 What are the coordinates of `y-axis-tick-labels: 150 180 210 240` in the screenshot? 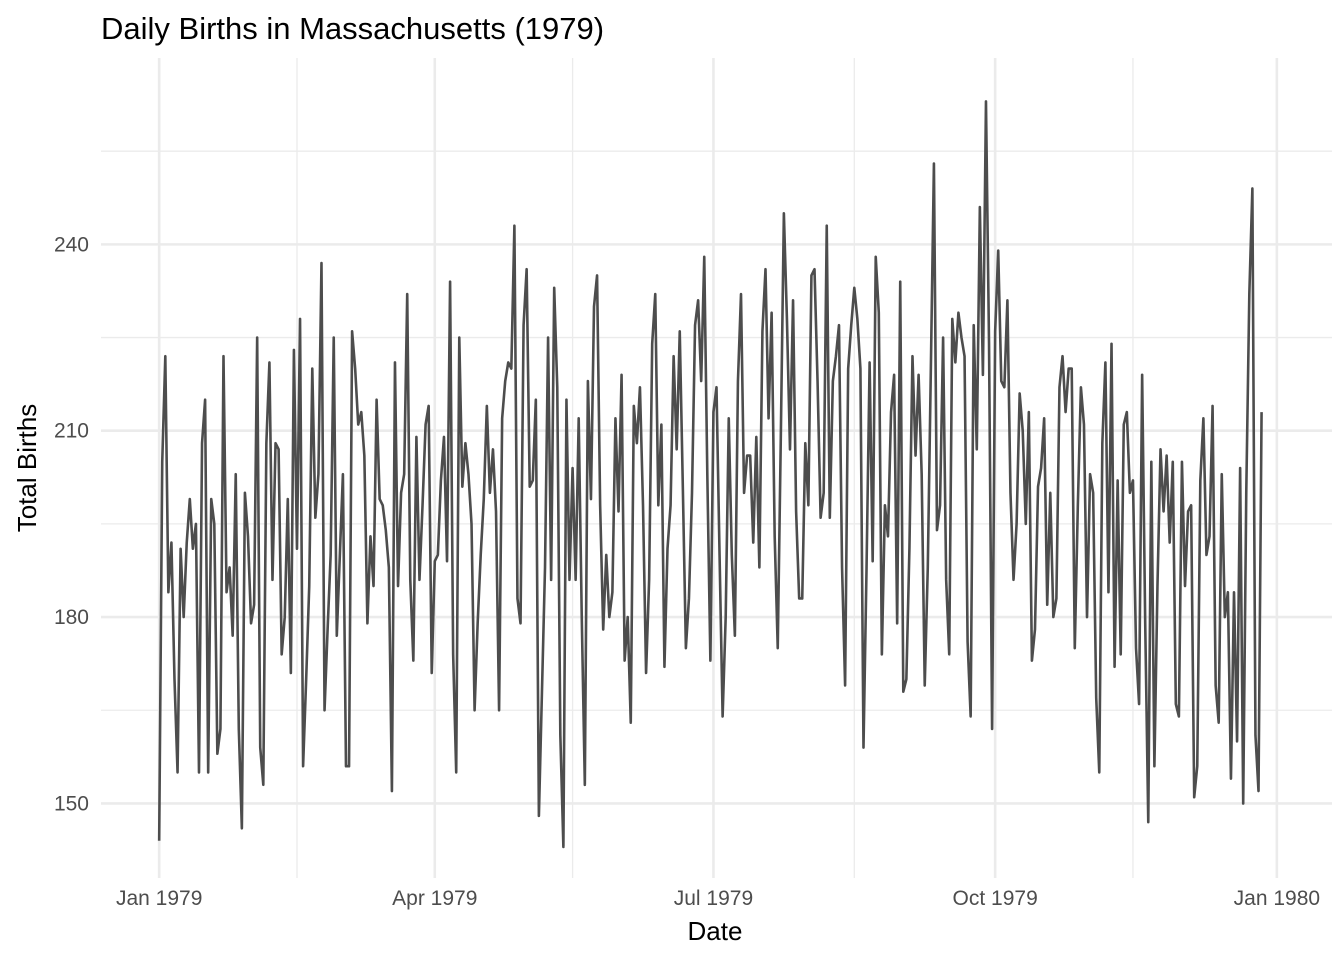 It's located at (71, 524).